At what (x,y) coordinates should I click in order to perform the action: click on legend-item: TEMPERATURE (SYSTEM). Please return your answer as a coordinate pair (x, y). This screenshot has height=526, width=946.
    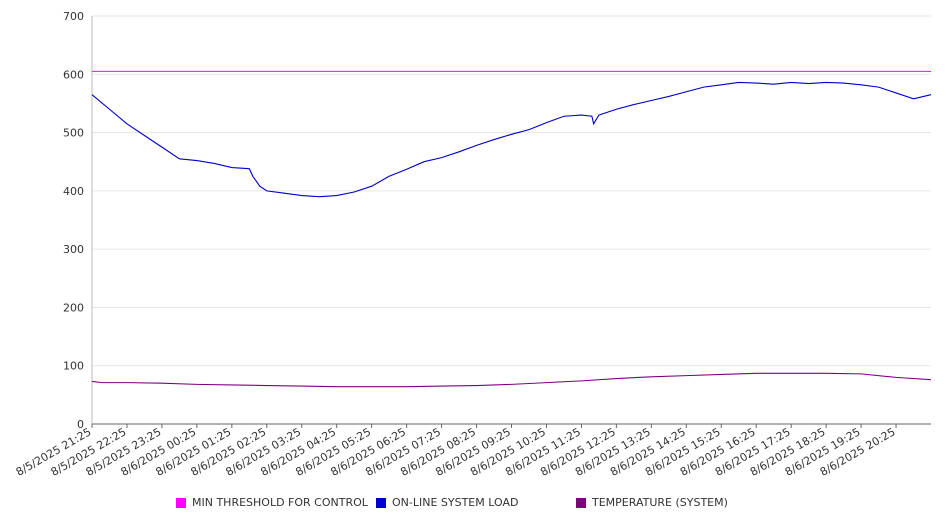
    Looking at the image, I should click on (652, 502).